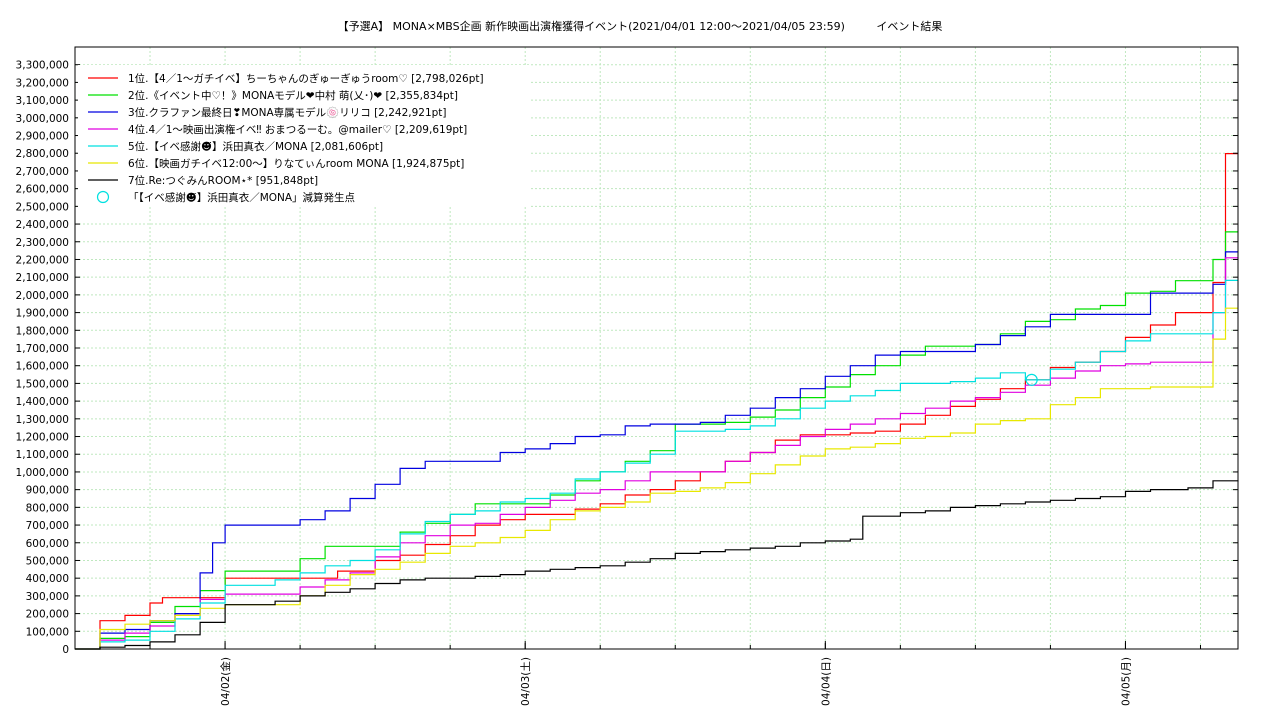  What do you see at coordinates (525, 681) in the screenshot?
I see `x-tick-label: 04/03(土)` at bounding box center [525, 681].